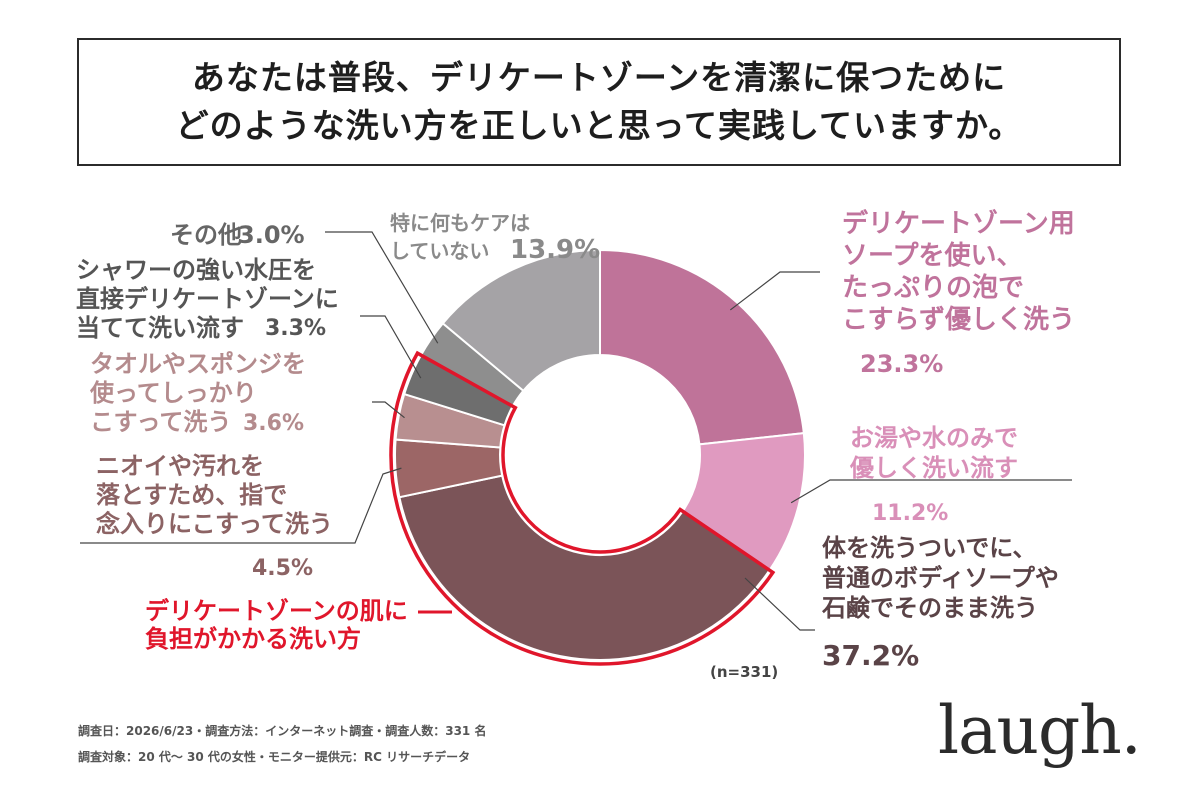 The height and width of the screenshot is (800, 1200). Describe the element at coordinates (555, 250) in the screenshot. I see `value-slice-7: 13.9%` at that location.